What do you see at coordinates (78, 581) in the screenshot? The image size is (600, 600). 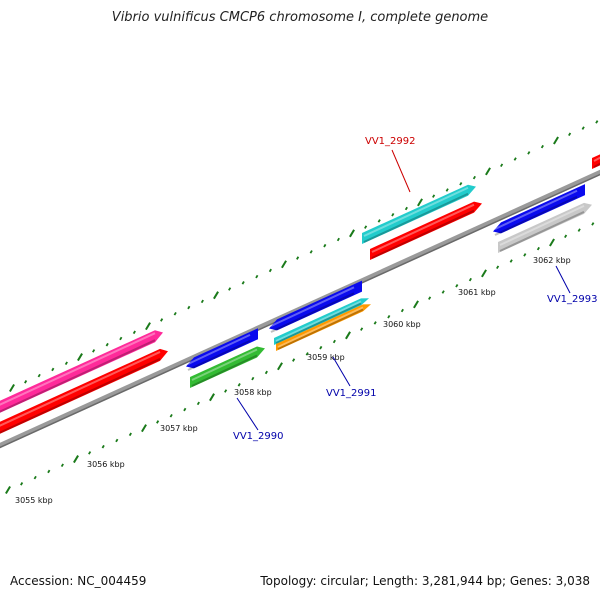 I see `accession-text: Accession: NC_004459` at bounding box center [78, 581].